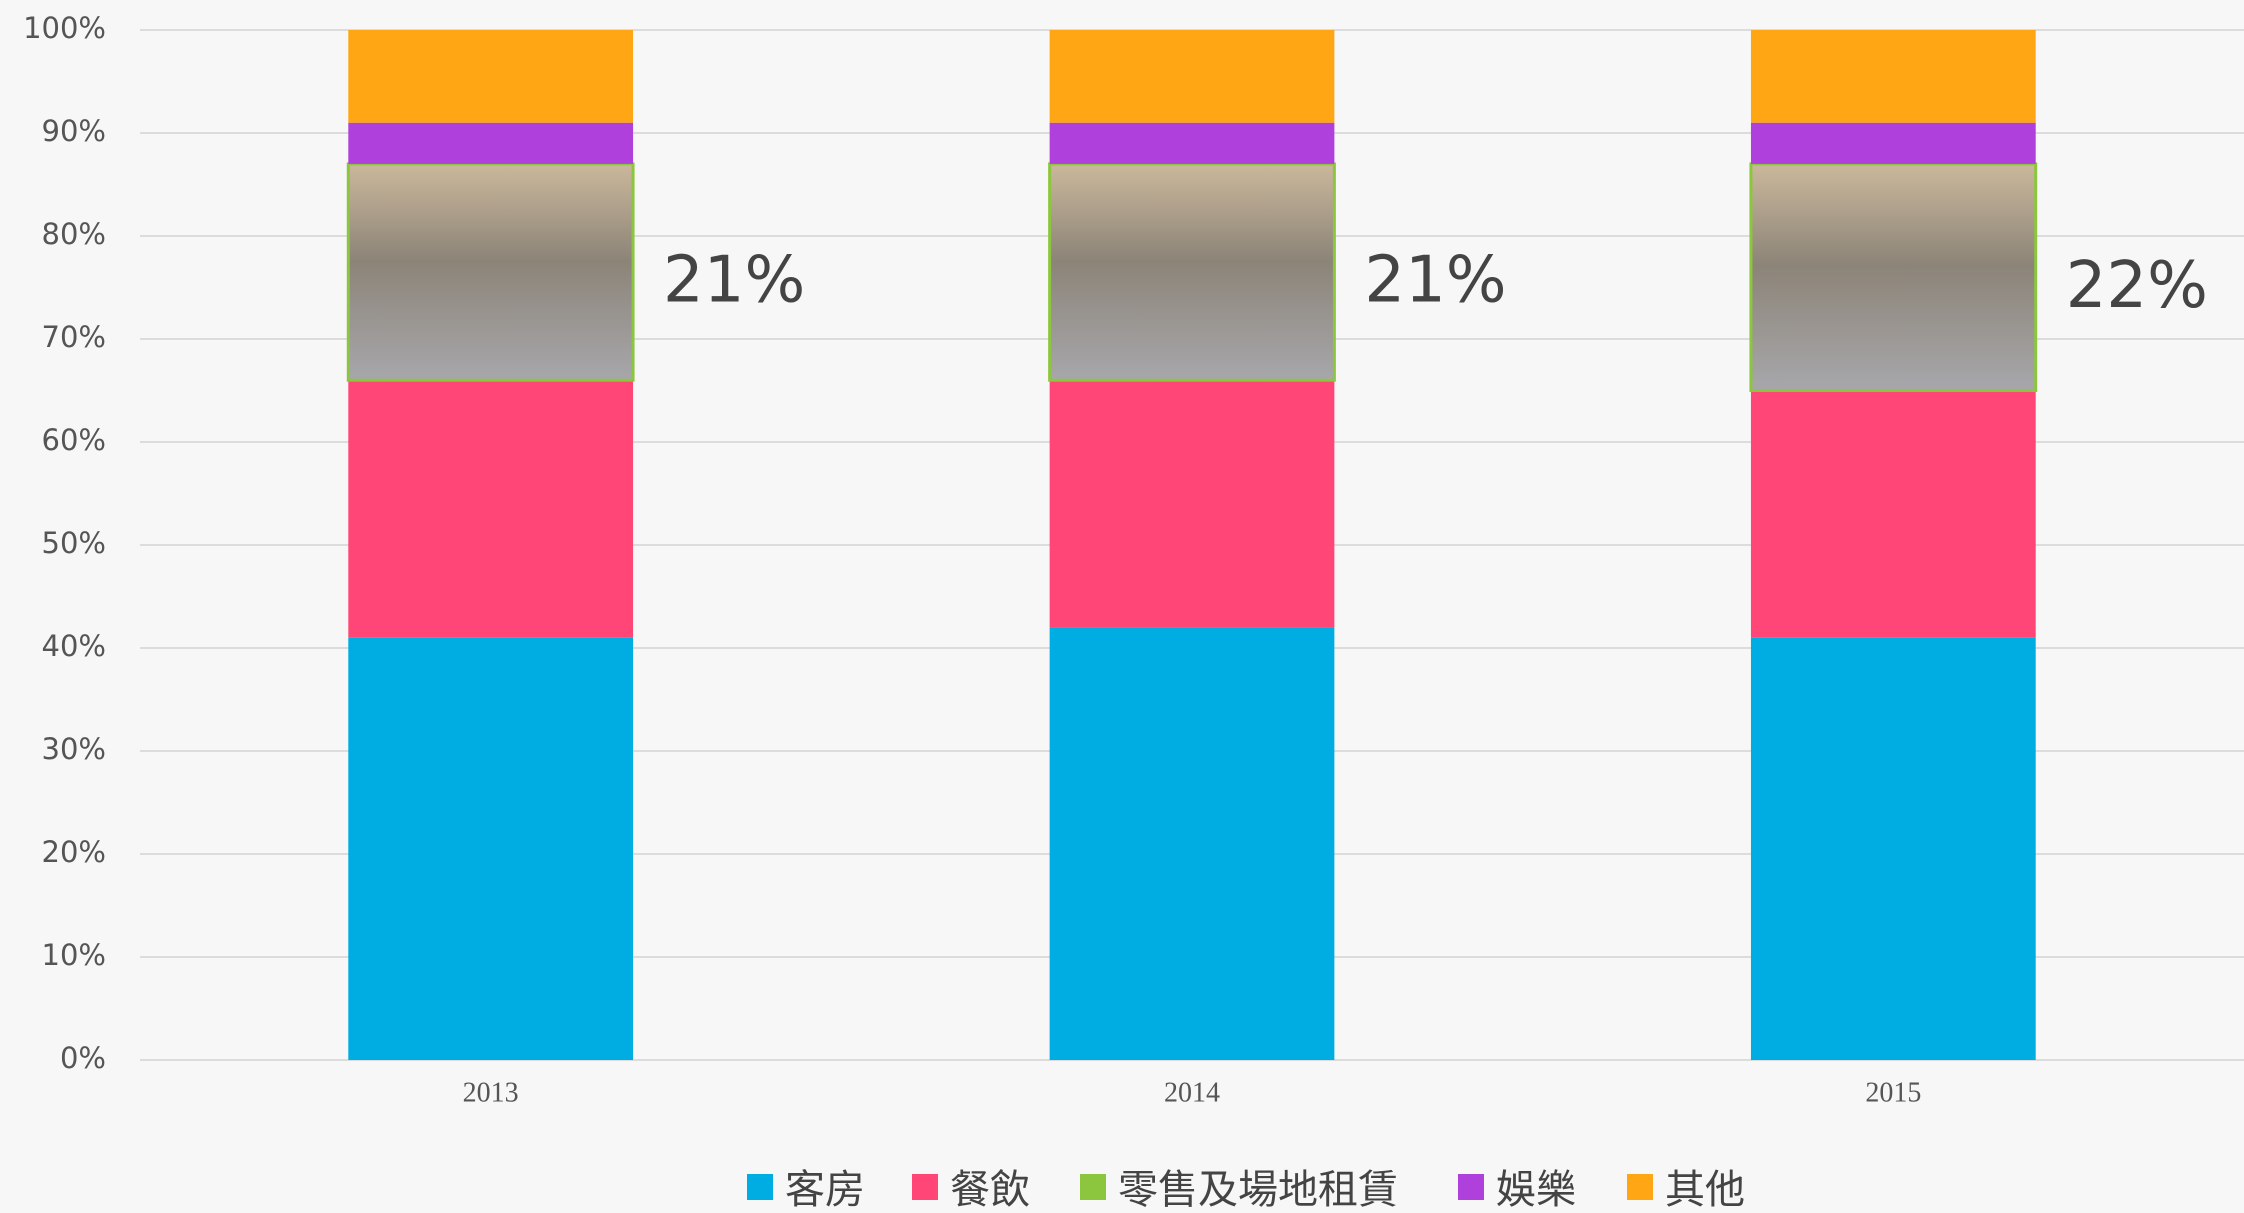 The image size is (2244, 1213). What do you see at coordinates (64, 28) in the screenshot?
I see `y-tick-label: 100%` at bounding box center [64, 28].